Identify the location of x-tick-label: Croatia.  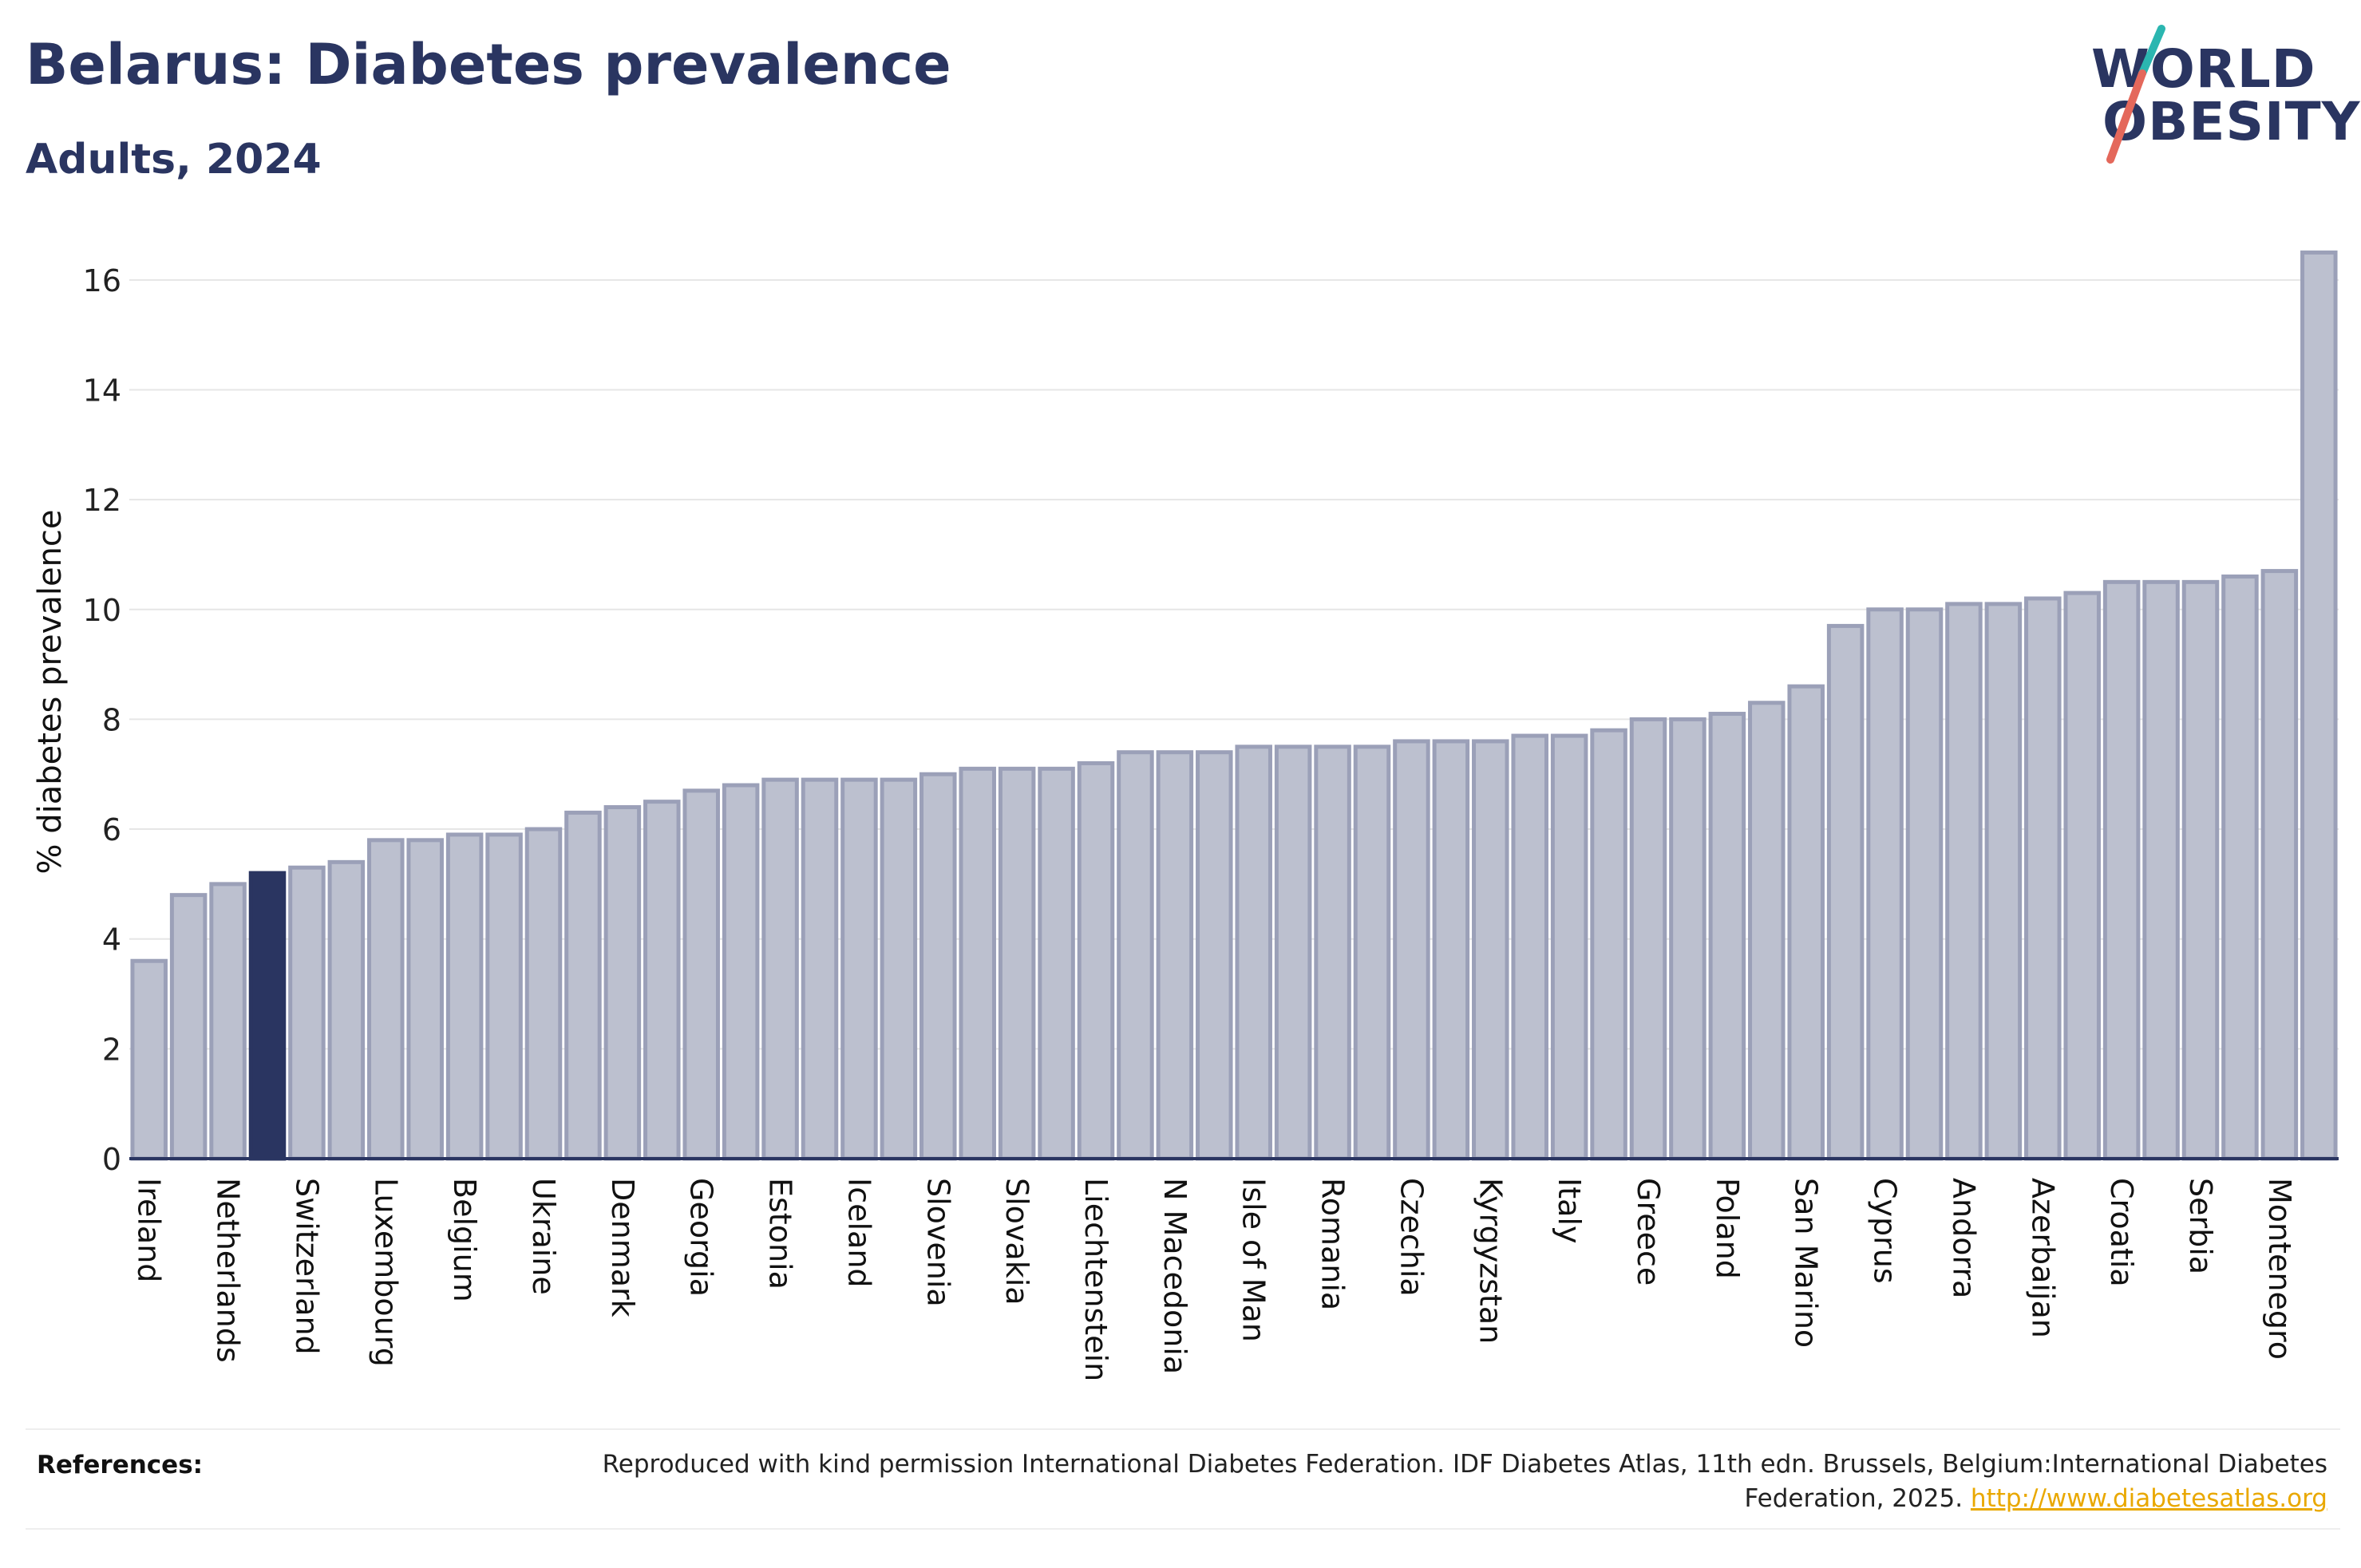
(2121, 1232).